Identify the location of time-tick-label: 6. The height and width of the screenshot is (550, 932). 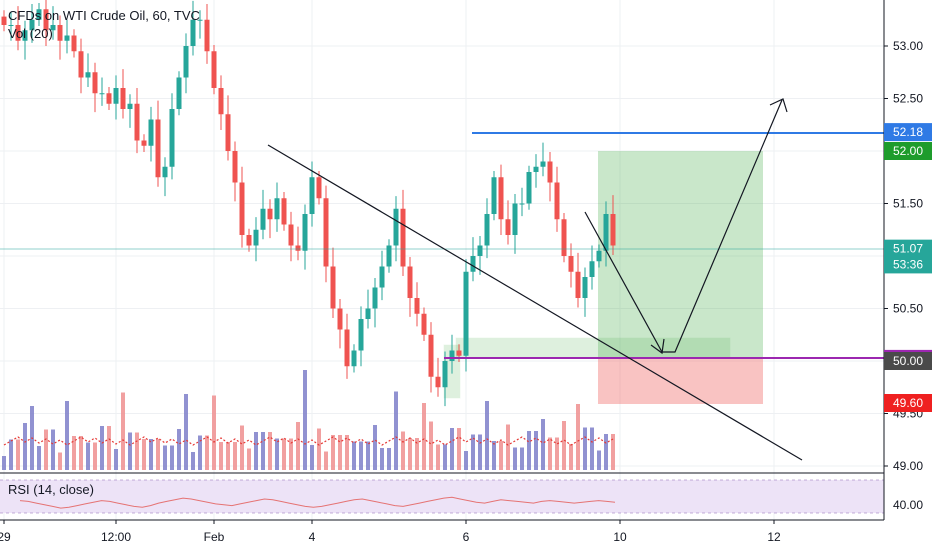
(466, 537).